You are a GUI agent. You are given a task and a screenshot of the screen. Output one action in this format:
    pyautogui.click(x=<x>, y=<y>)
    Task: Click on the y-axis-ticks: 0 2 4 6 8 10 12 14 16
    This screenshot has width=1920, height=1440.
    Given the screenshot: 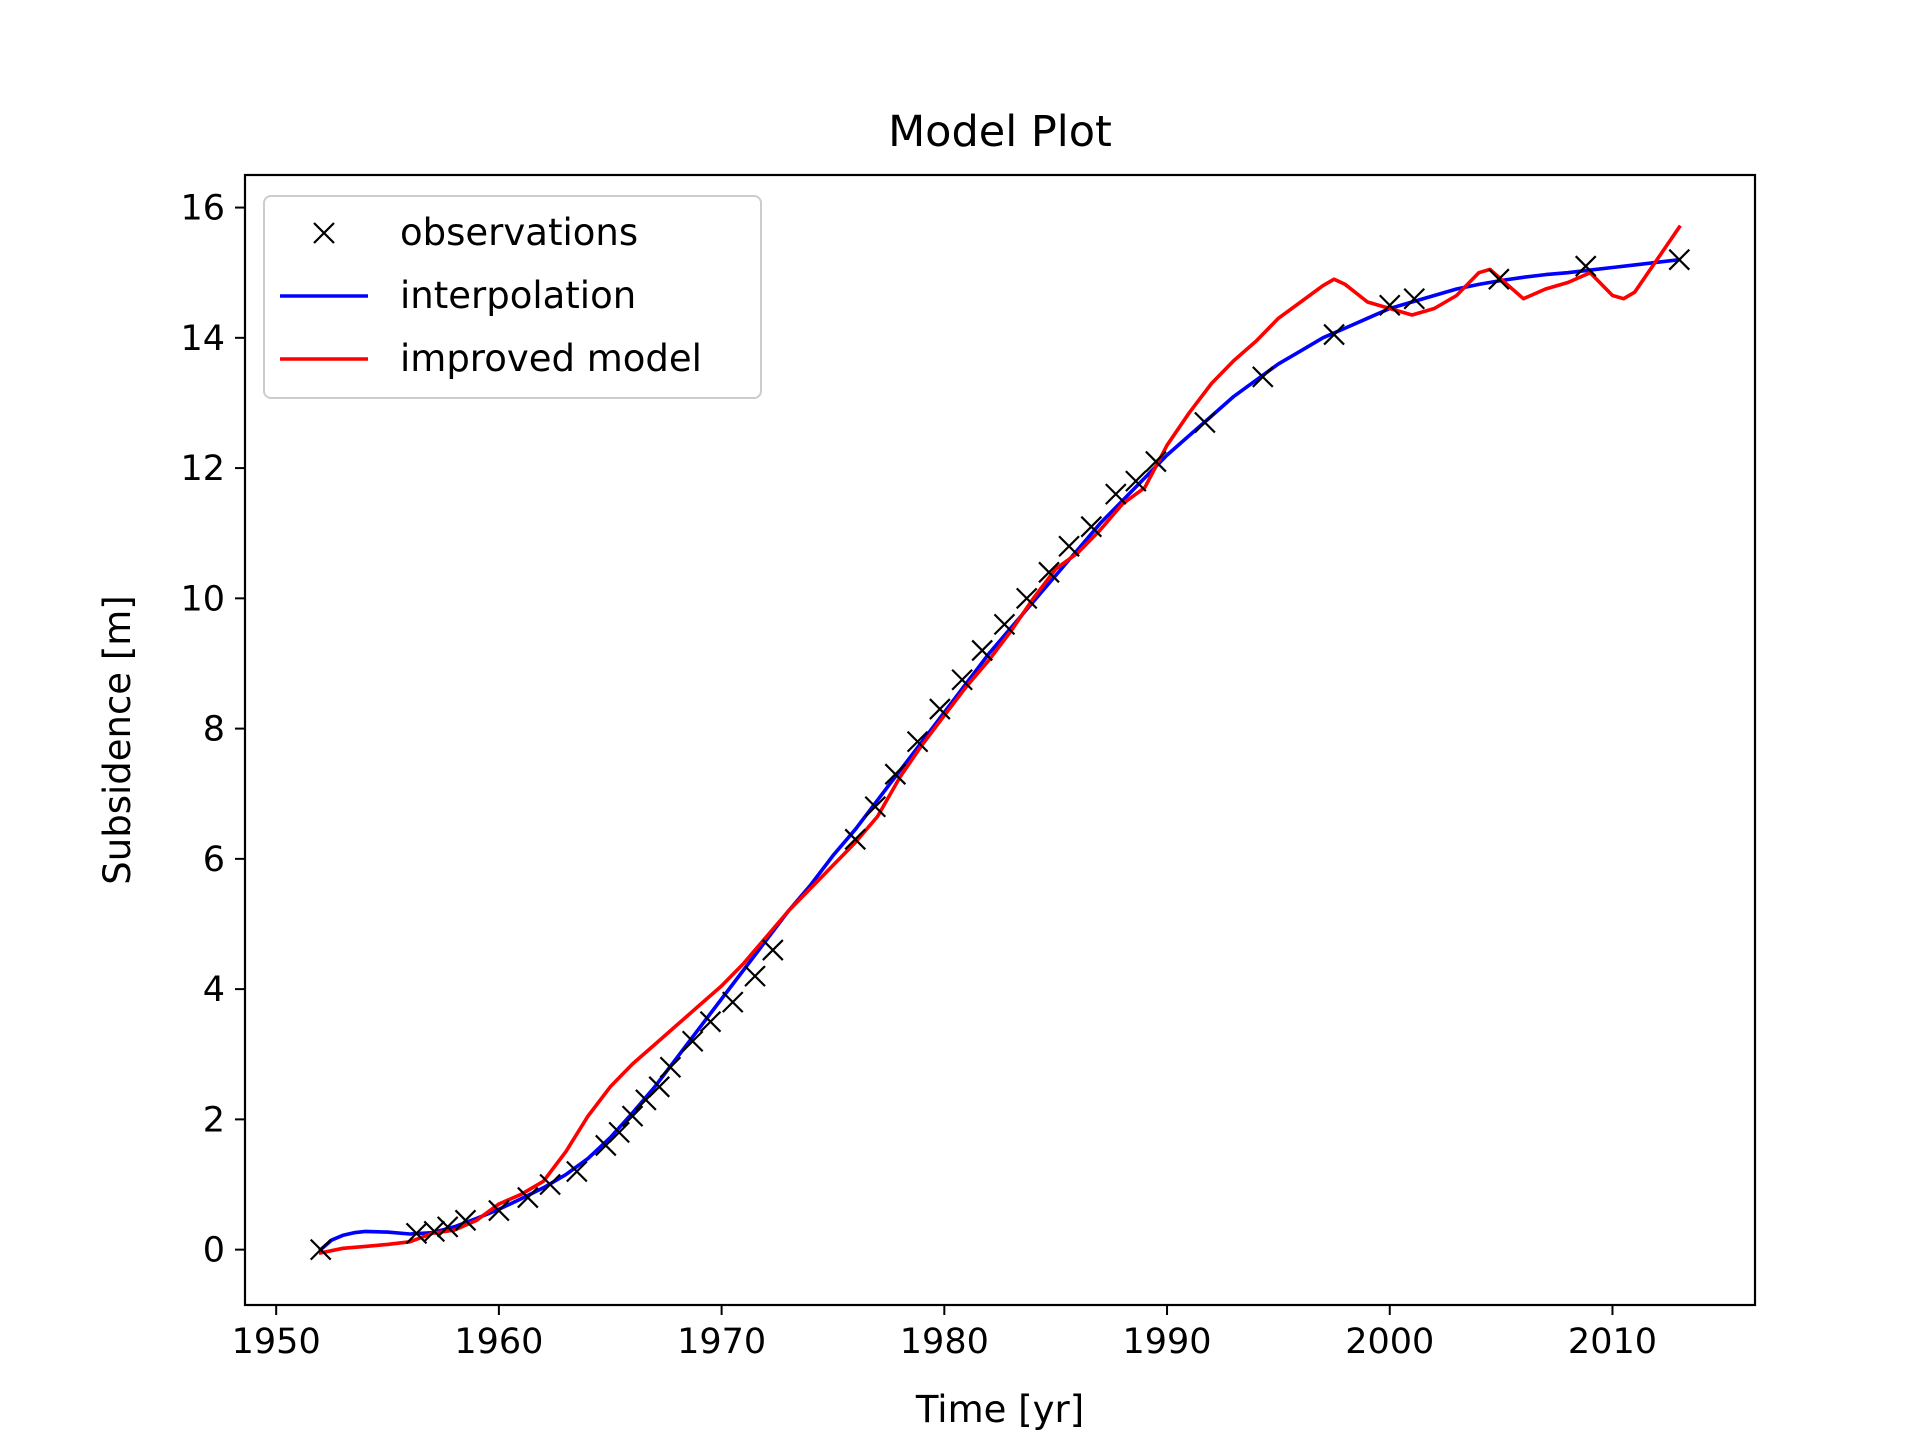 What is the action you would take?
    pyautogui.click(x=212, y=730)
    